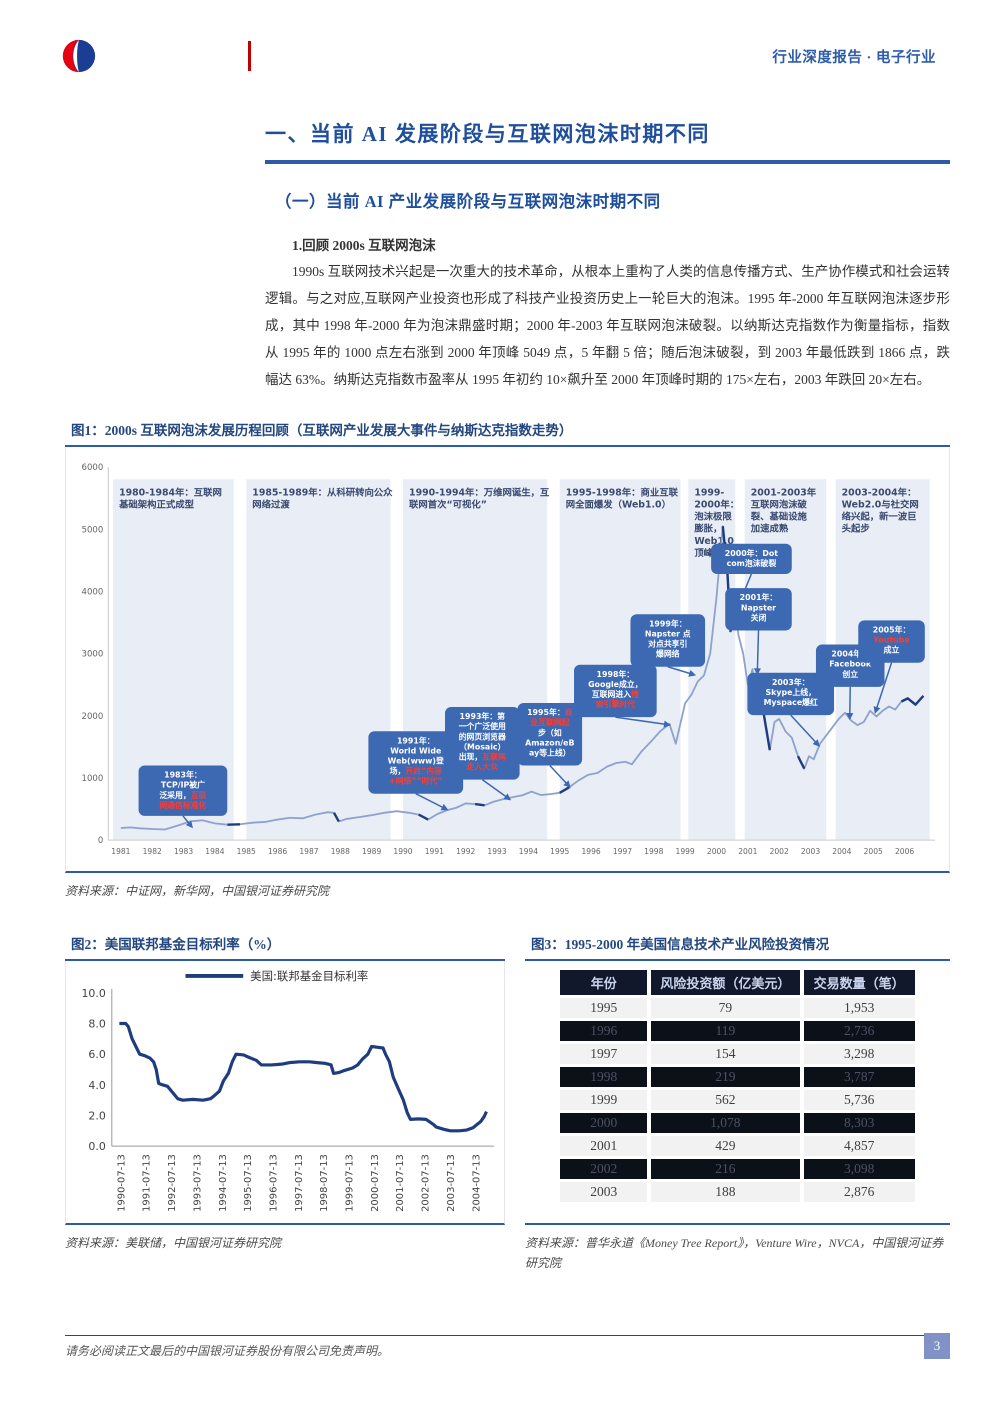 Image resolution: width=992 pixels, height=1403 pixels. I want to click on event-callout-text: 1998年： Google成立，互联网进入搜索引擎时代, so click(615, 689).